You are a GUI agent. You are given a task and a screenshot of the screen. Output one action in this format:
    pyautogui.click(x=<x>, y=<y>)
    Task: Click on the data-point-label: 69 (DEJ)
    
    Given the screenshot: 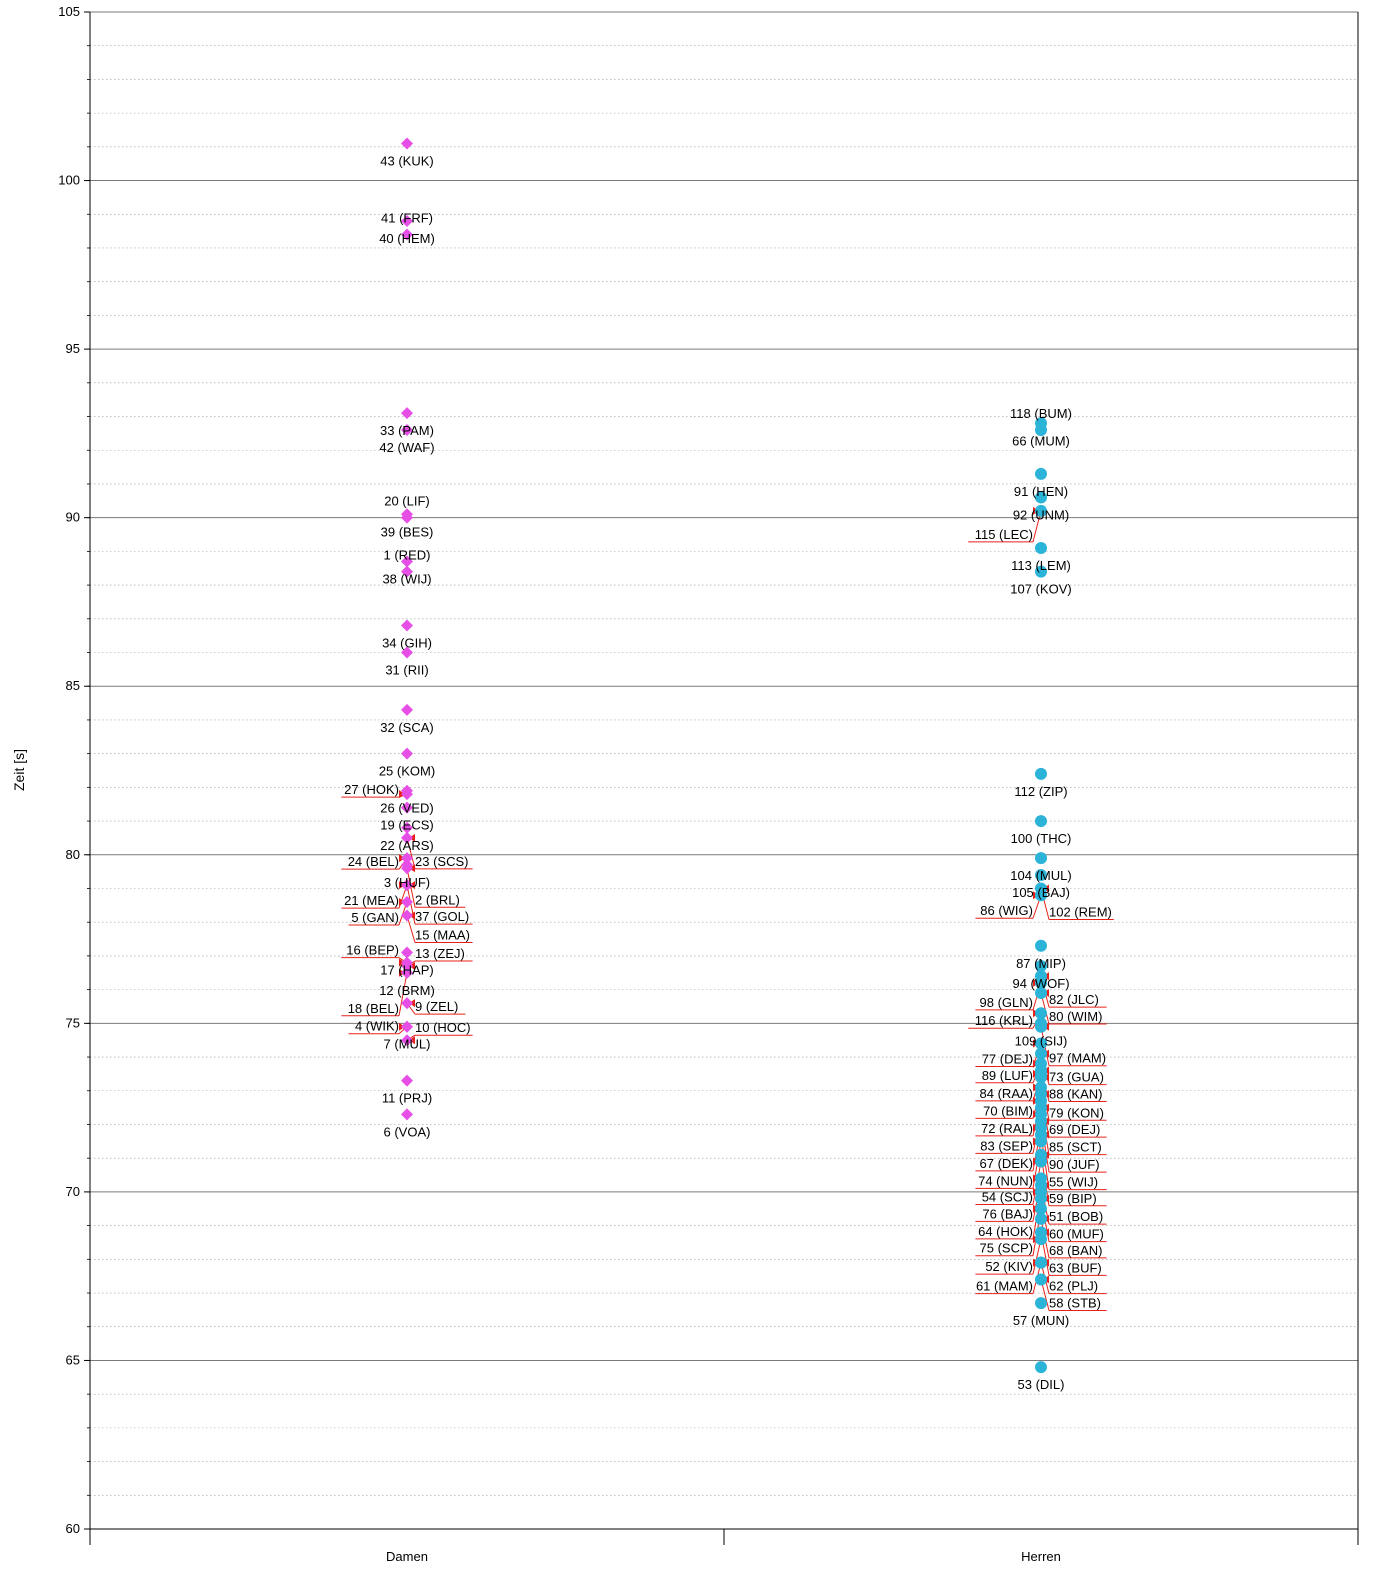 What is the action you would take?
    pyautogui.click(x=1074, y=1129)
    